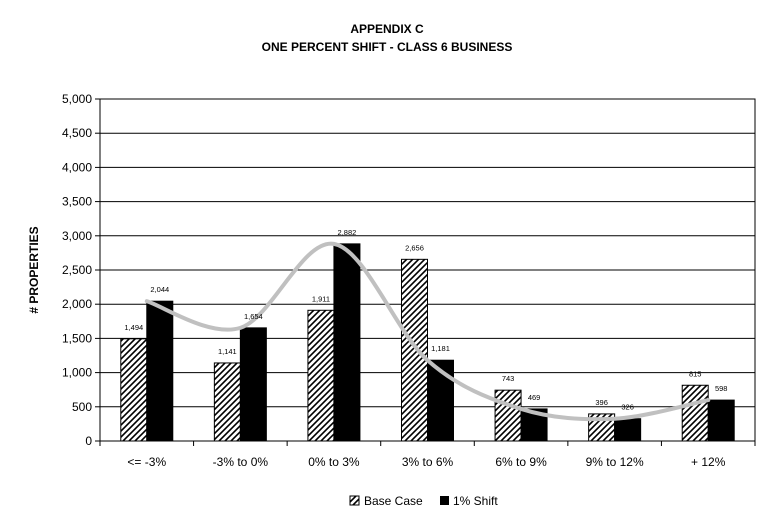 The width and height of the screenshot is (774, 525). Describe the element at coordinates (444, 500) in the screenshot. I see `legend-swatch-1pct-shift` at that location.